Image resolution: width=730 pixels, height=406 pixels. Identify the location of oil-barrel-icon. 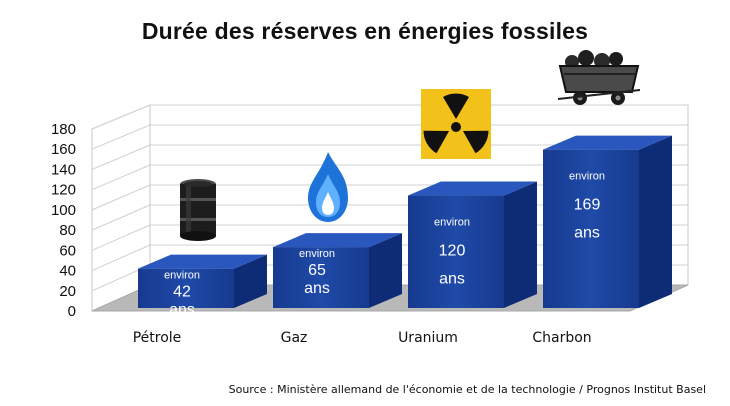
(198, 210).